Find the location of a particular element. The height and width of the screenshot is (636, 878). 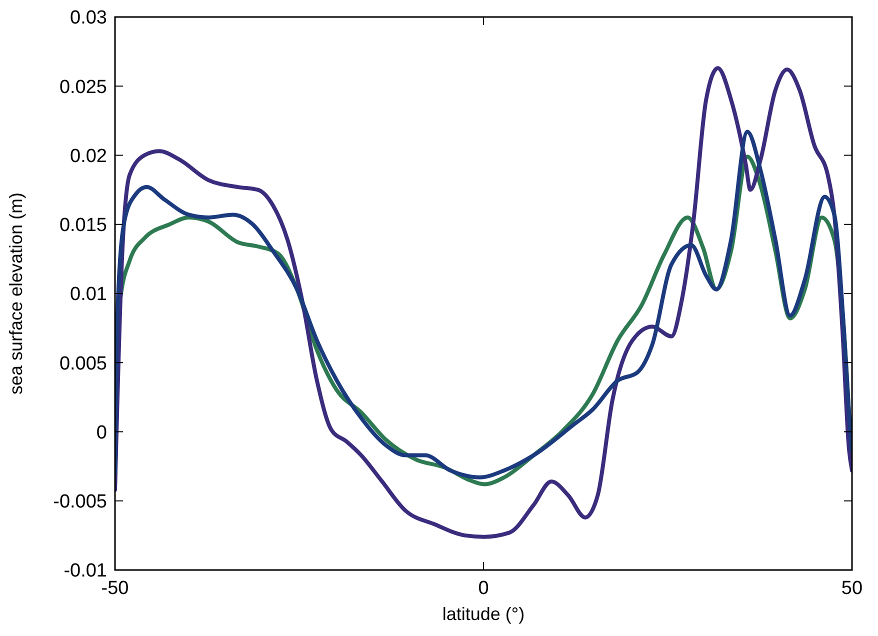

y-tick-label: 0.03 is located at coordinates (88, 18).